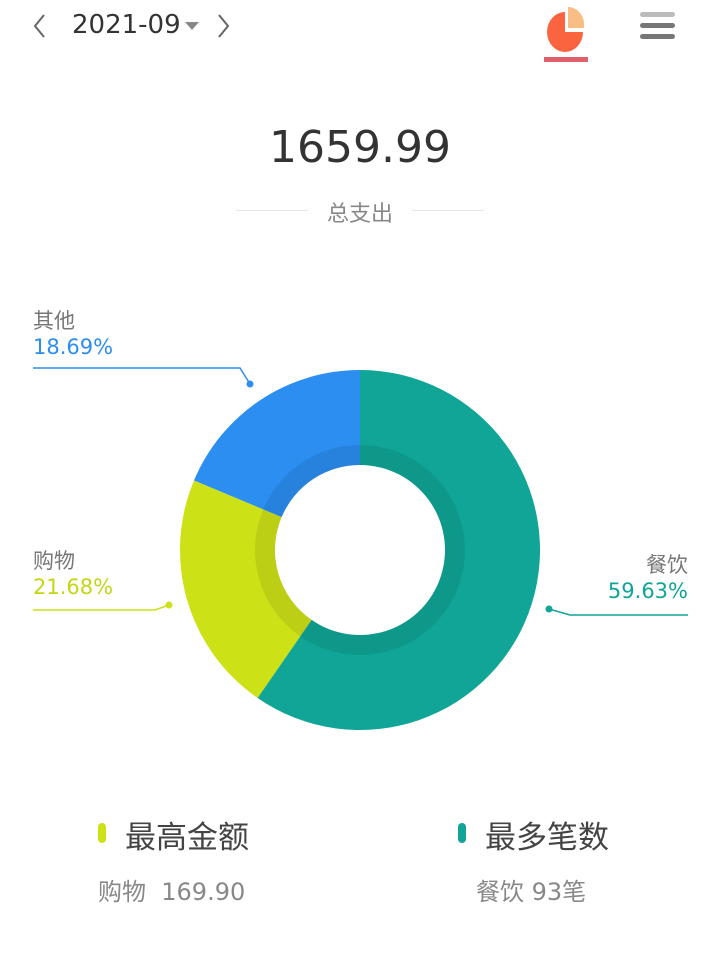 The height and width of the screenshot is (960, 720). What do you see at coordinates (187, 838) in the screenshot?
I see `highest-title: 最高金额` at bounding box center [187, 838].